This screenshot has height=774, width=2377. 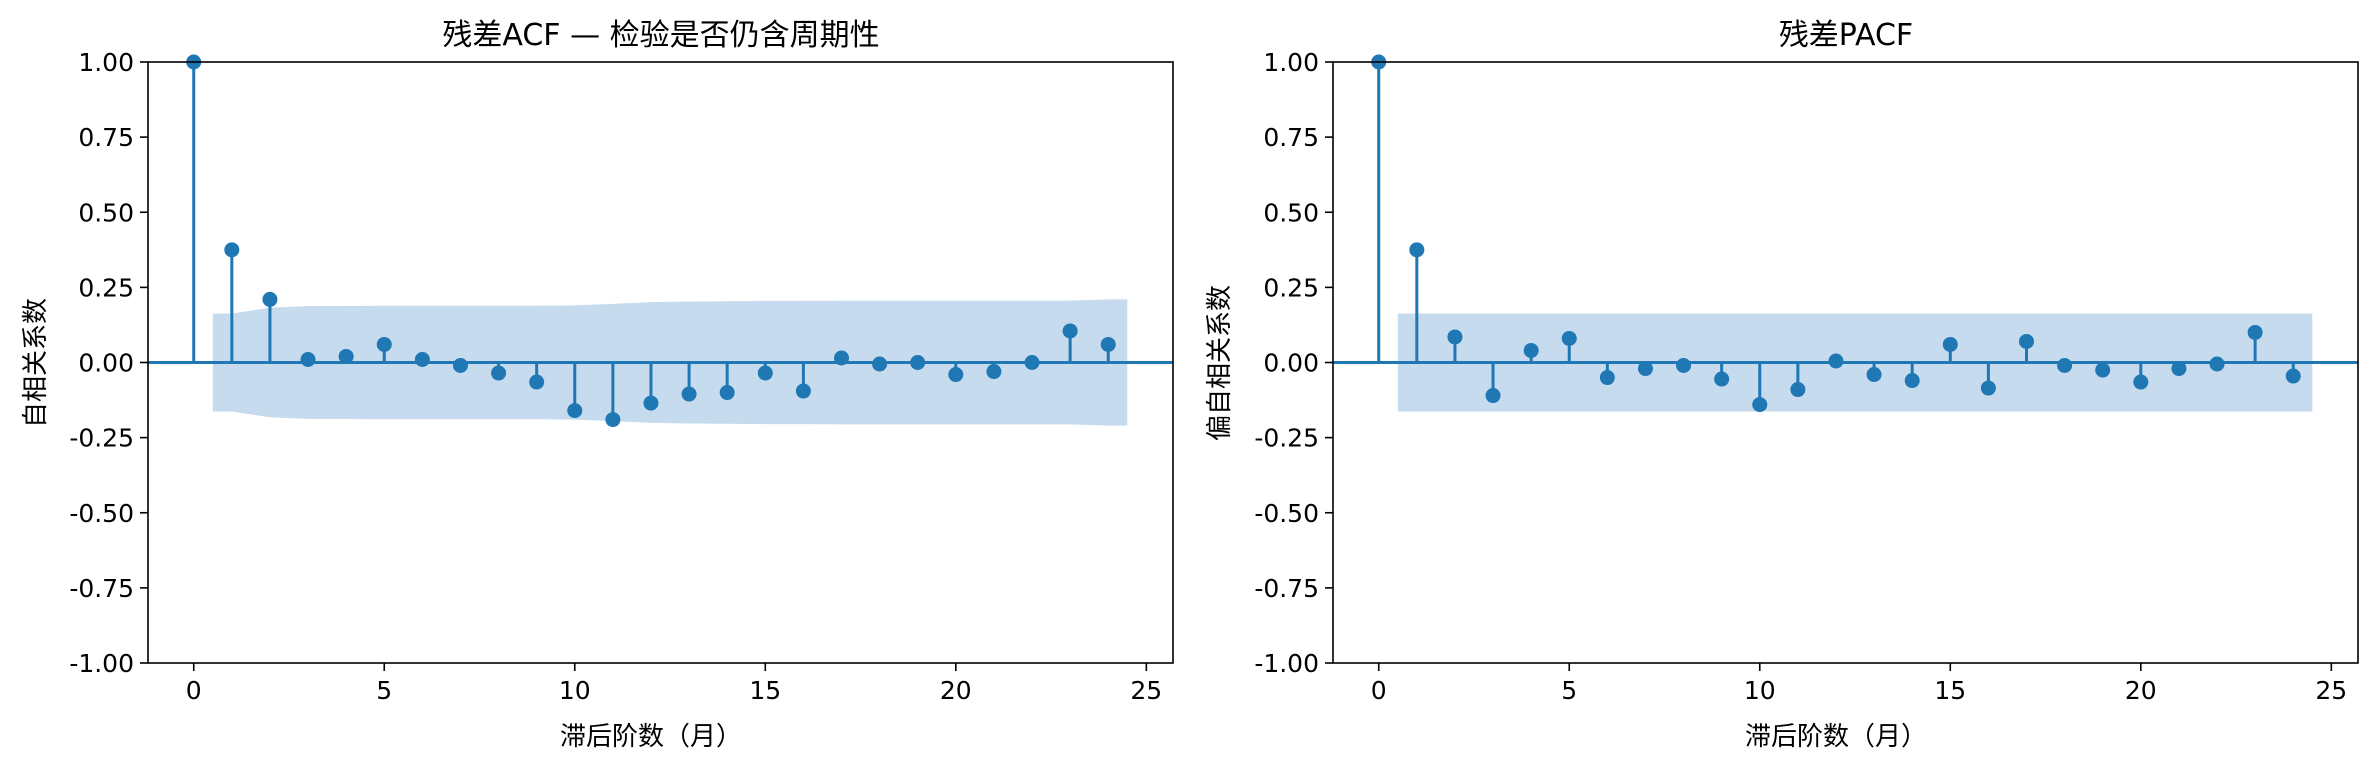 What do you see at coordinates (1379, 690) in the screenshot?
I see `pacf-x-tick-label: 0` at bounding box center [1379, 690].